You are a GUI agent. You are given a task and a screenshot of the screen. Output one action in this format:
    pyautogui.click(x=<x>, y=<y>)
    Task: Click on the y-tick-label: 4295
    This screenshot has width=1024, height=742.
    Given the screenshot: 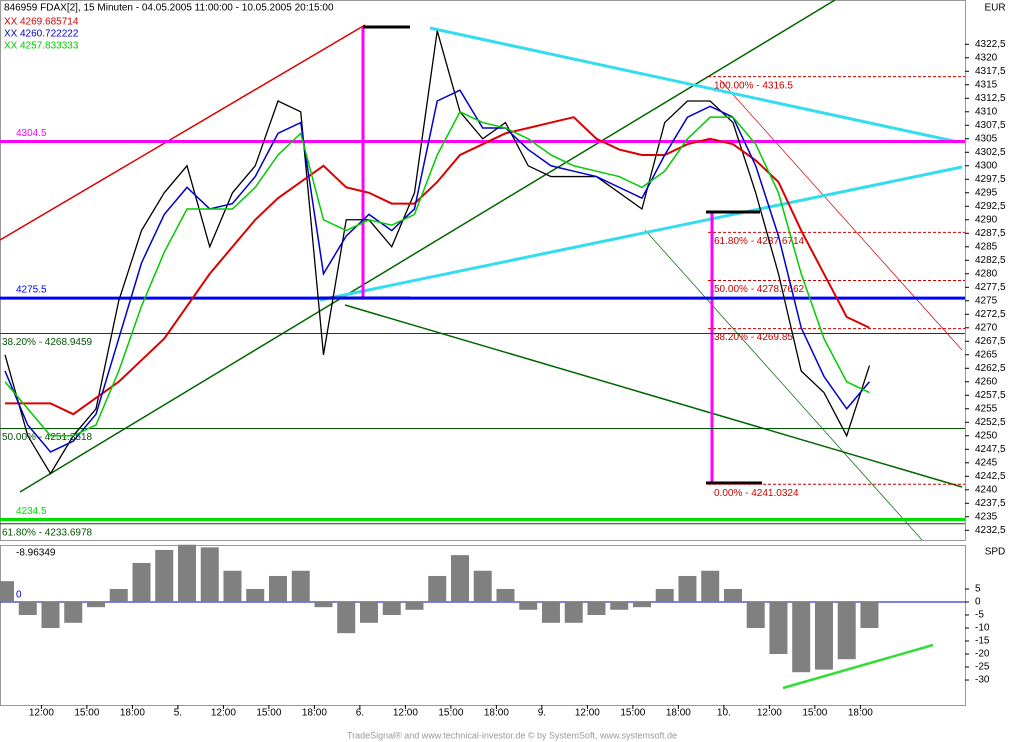 What is the action you would take?
    pyautogui.click(x=986, y=192)
    